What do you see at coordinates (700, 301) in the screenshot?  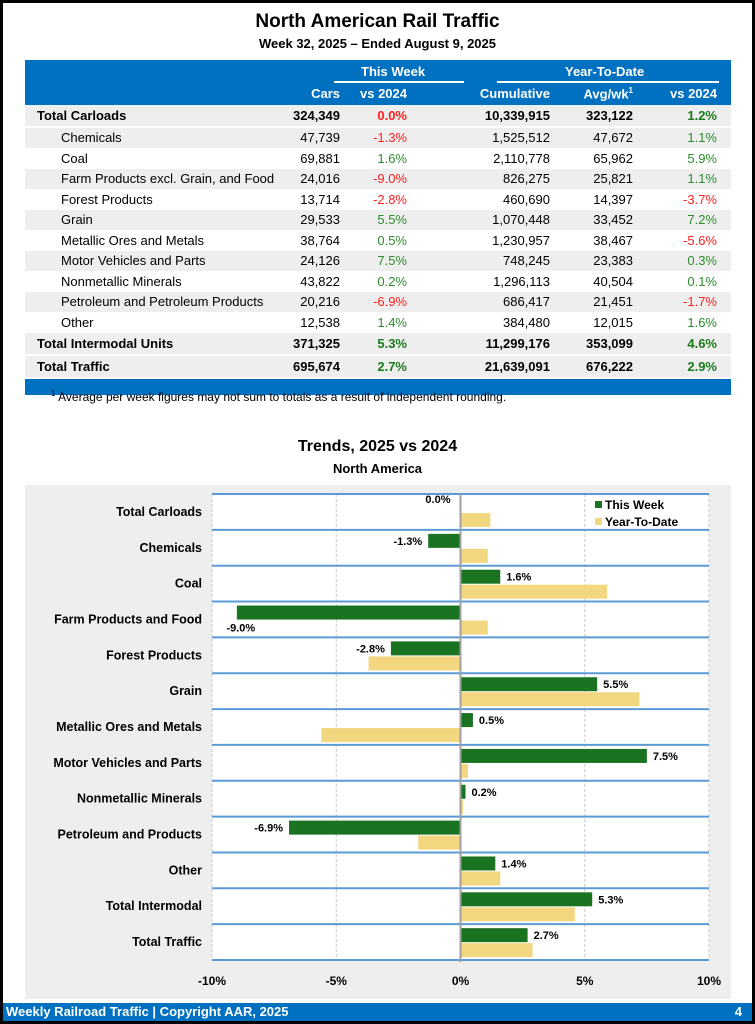 I see `ytd-vs2024-value: -1.7%` at bounding box center [700, 301].